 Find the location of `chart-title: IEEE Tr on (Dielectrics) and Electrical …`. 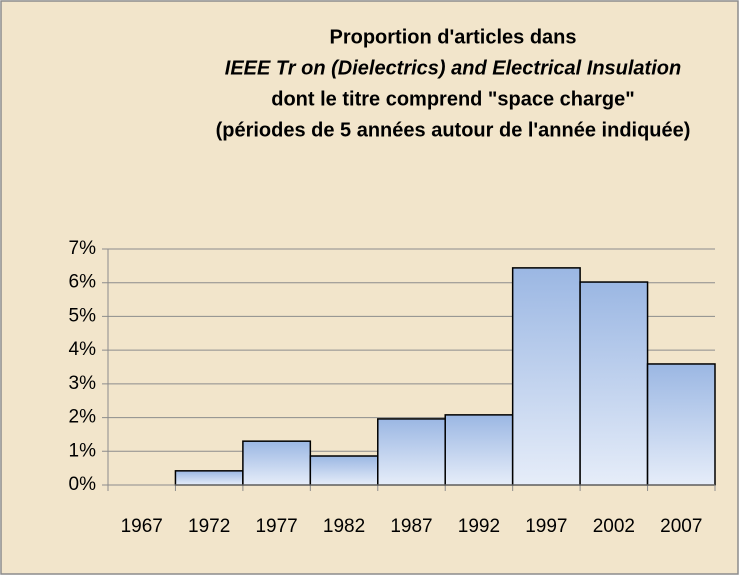

chart-title: IEEE Tr on (Dielectrics) and Electrical … is located at coordinates (453, 68).